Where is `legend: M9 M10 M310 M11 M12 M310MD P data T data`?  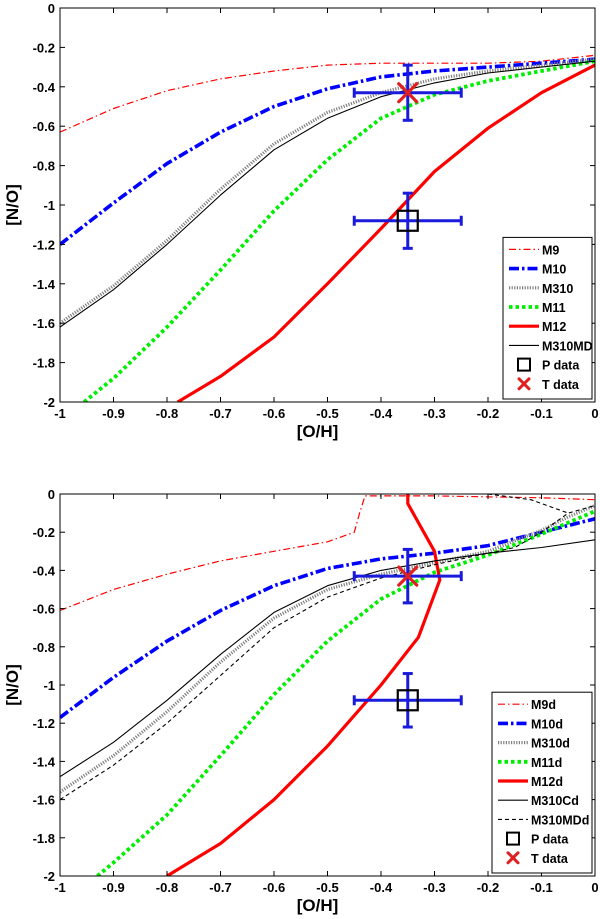 legend: M9 M10 M310 M11 M12 M310MD P data T data is located at coordinates (547, 318).